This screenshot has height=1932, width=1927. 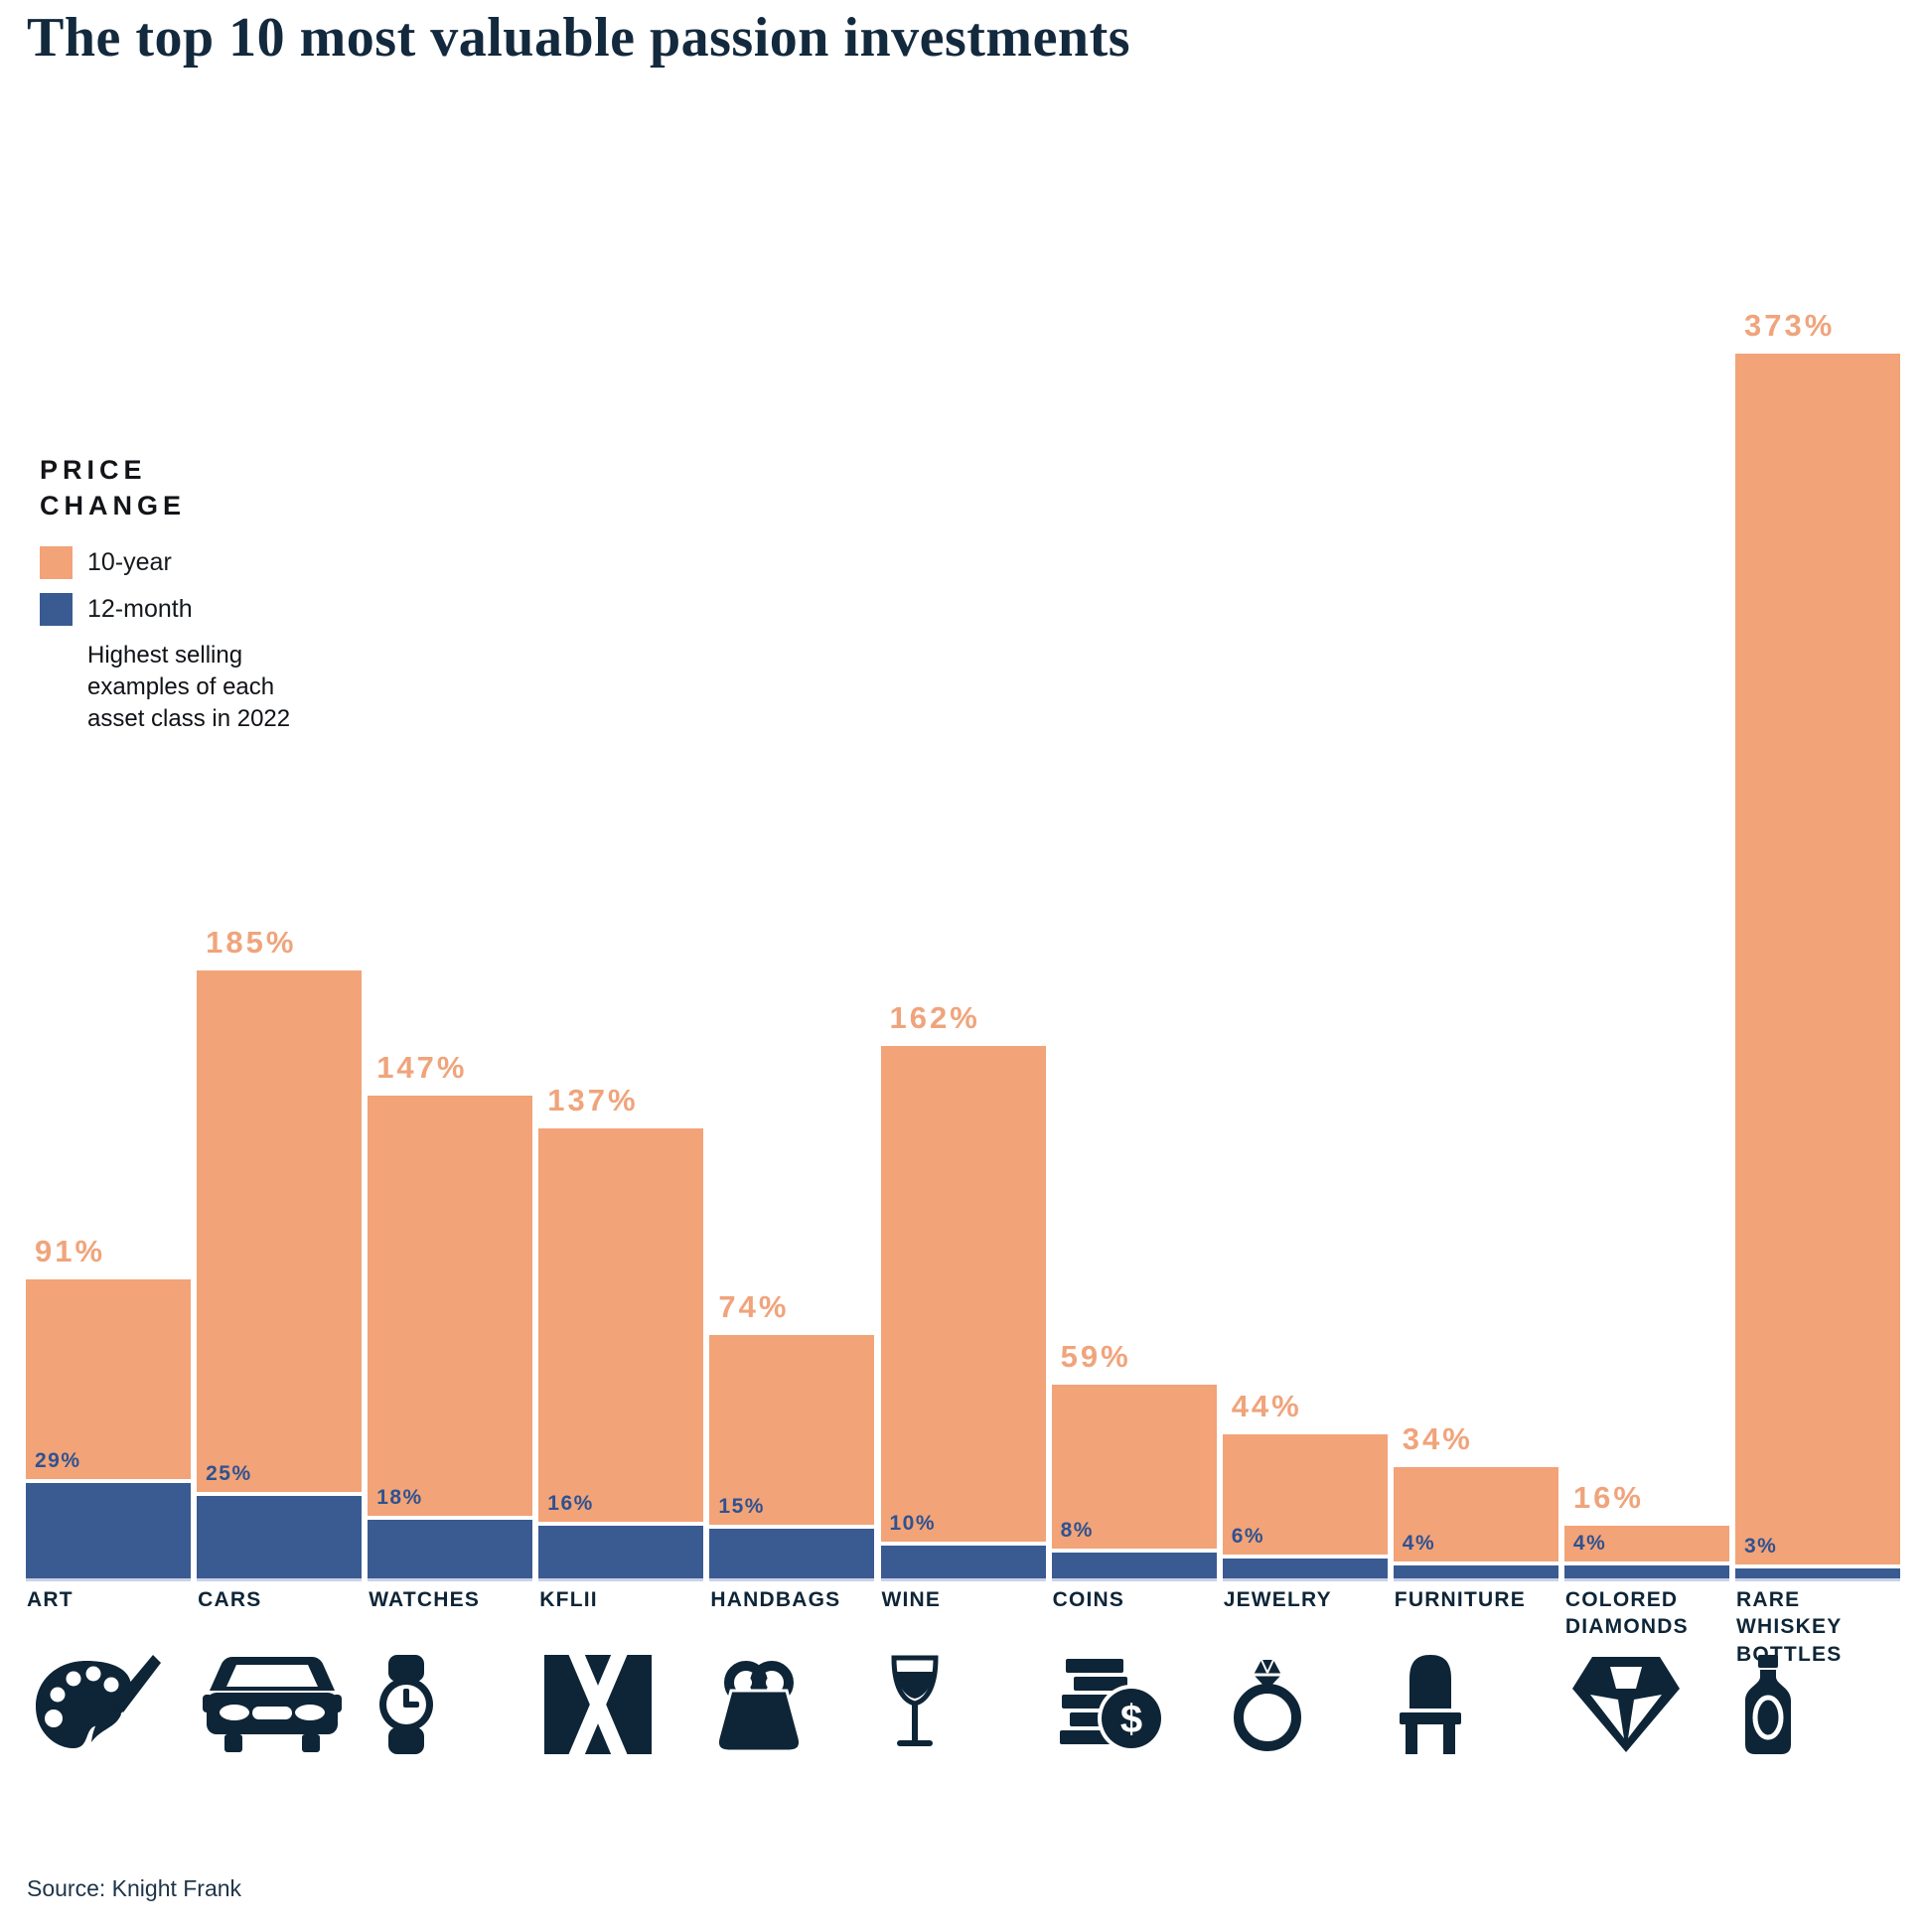 What do you see at coordinates (1248, 1537) in the screenshot?
I see `value-label-12-month-jewelry: 6%` at bounding box center [1248, 1537].